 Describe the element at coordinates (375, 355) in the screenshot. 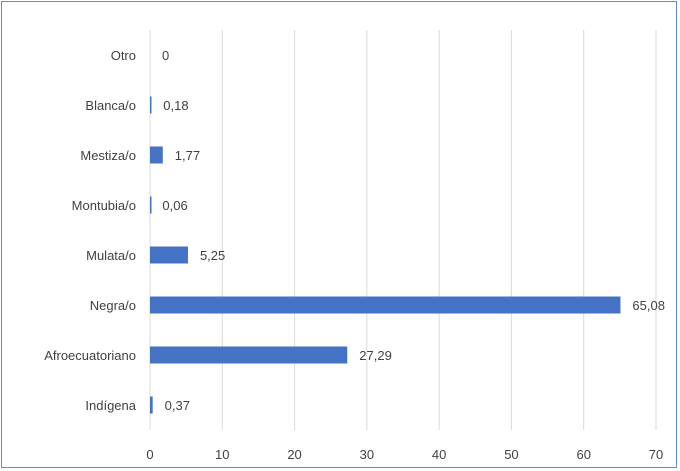

I see `data-label: 27,29` at that location.